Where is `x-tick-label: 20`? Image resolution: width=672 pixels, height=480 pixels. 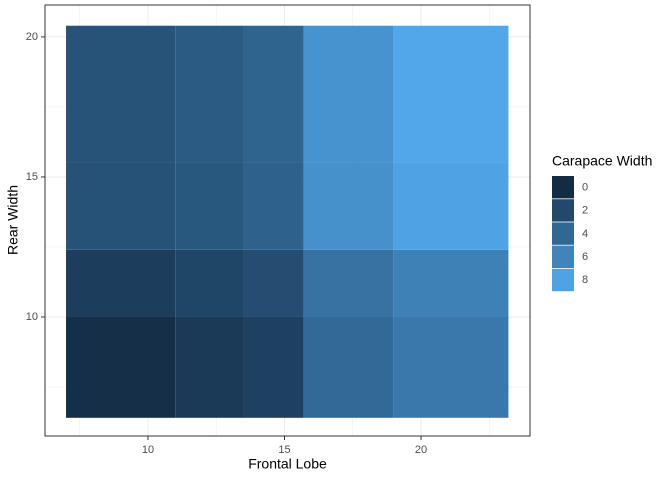
x-tick-label: 20 is located at coordinates (421, 450).